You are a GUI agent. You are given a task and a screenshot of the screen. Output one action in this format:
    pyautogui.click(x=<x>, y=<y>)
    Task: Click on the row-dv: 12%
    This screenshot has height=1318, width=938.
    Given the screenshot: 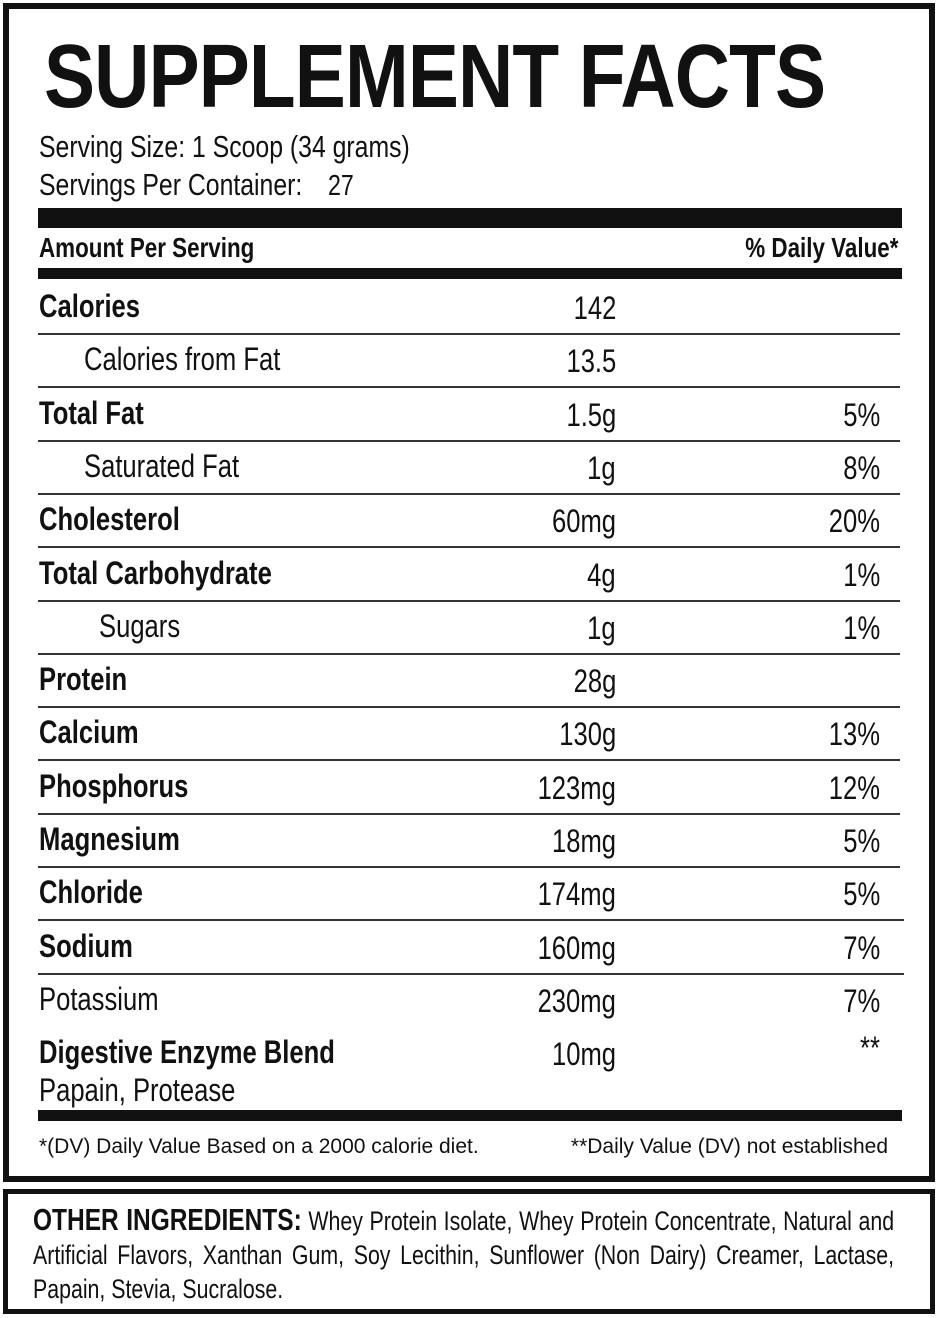 What is the action you would take?
    pyautogui.click(x=854, y=787)
    